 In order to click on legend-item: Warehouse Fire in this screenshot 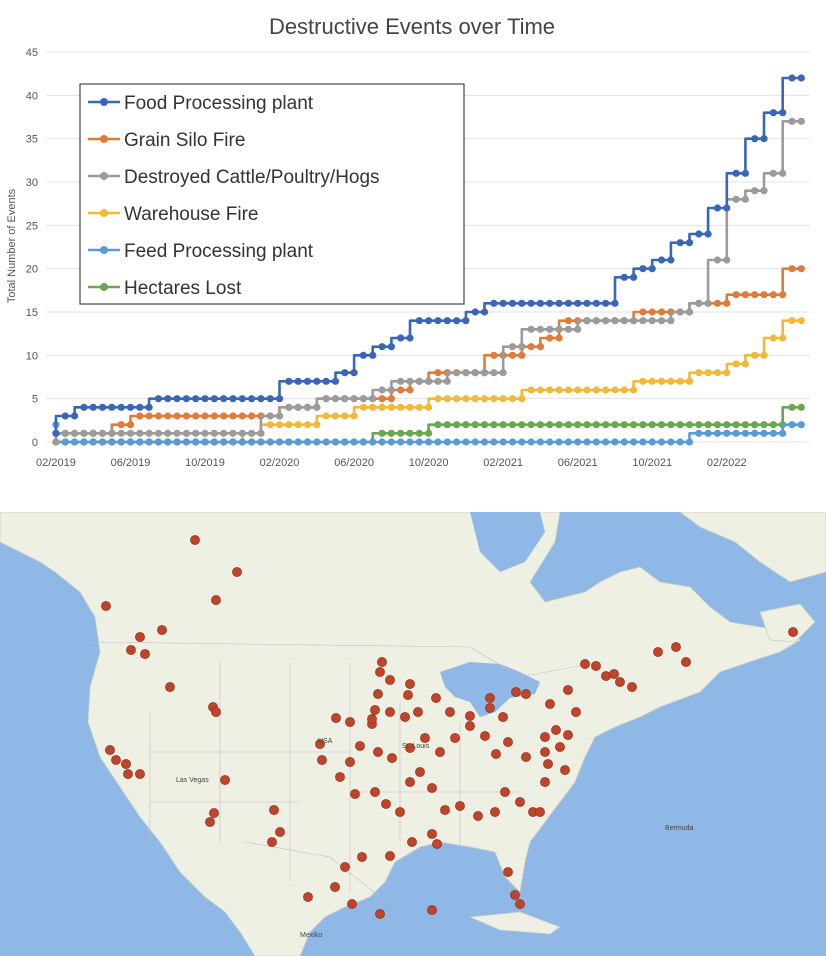, I will do `click(173, 214)`.